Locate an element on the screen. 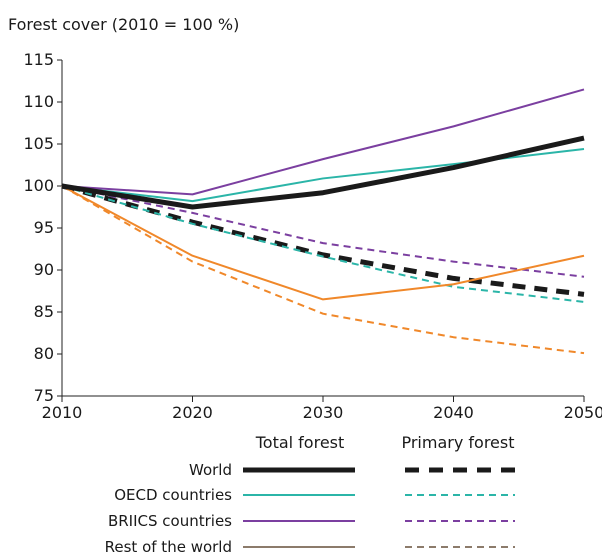  y-tick-label: 90 is located at coordinates (44, 269).